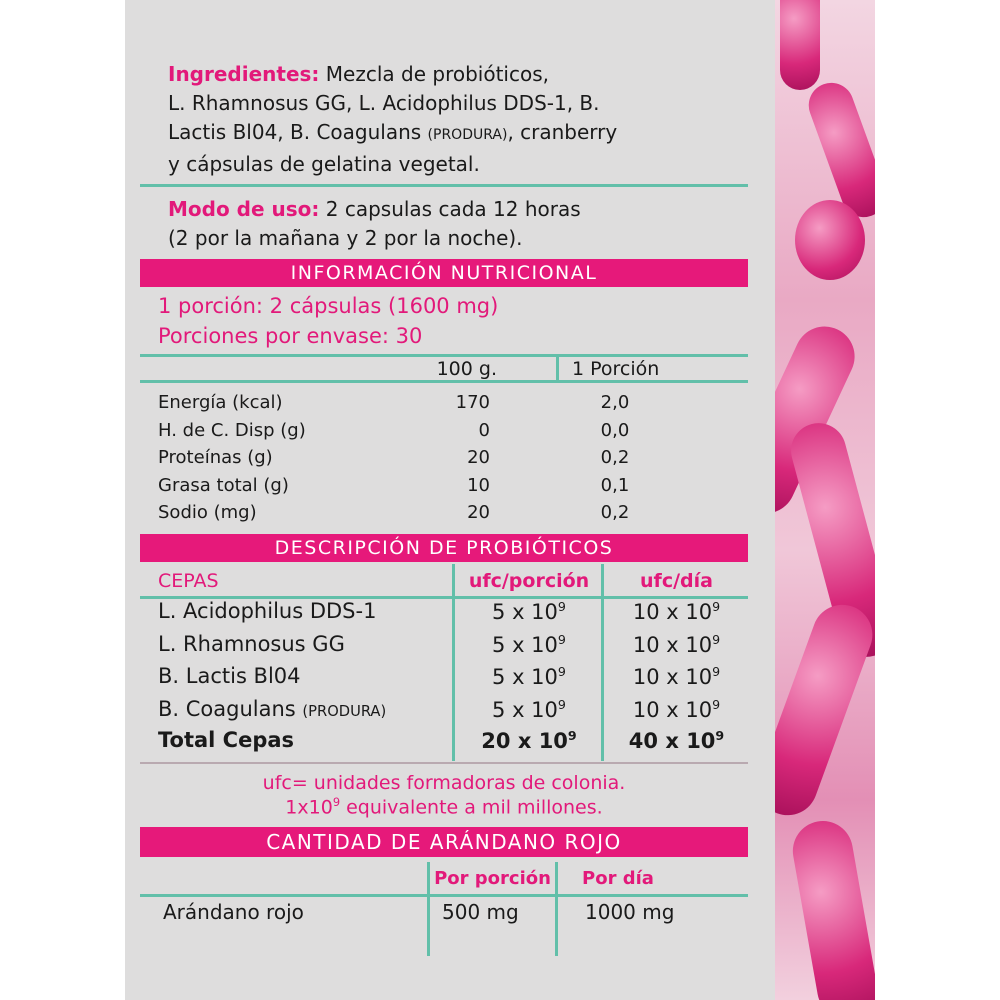 This screenshot has width=1000, height=1000. What do you see at coordinates (444, 807) in the screenshot?
I see `ufc-equivalence: 1x109 equivalente a mil millones.` at bounding box center [444, 807].